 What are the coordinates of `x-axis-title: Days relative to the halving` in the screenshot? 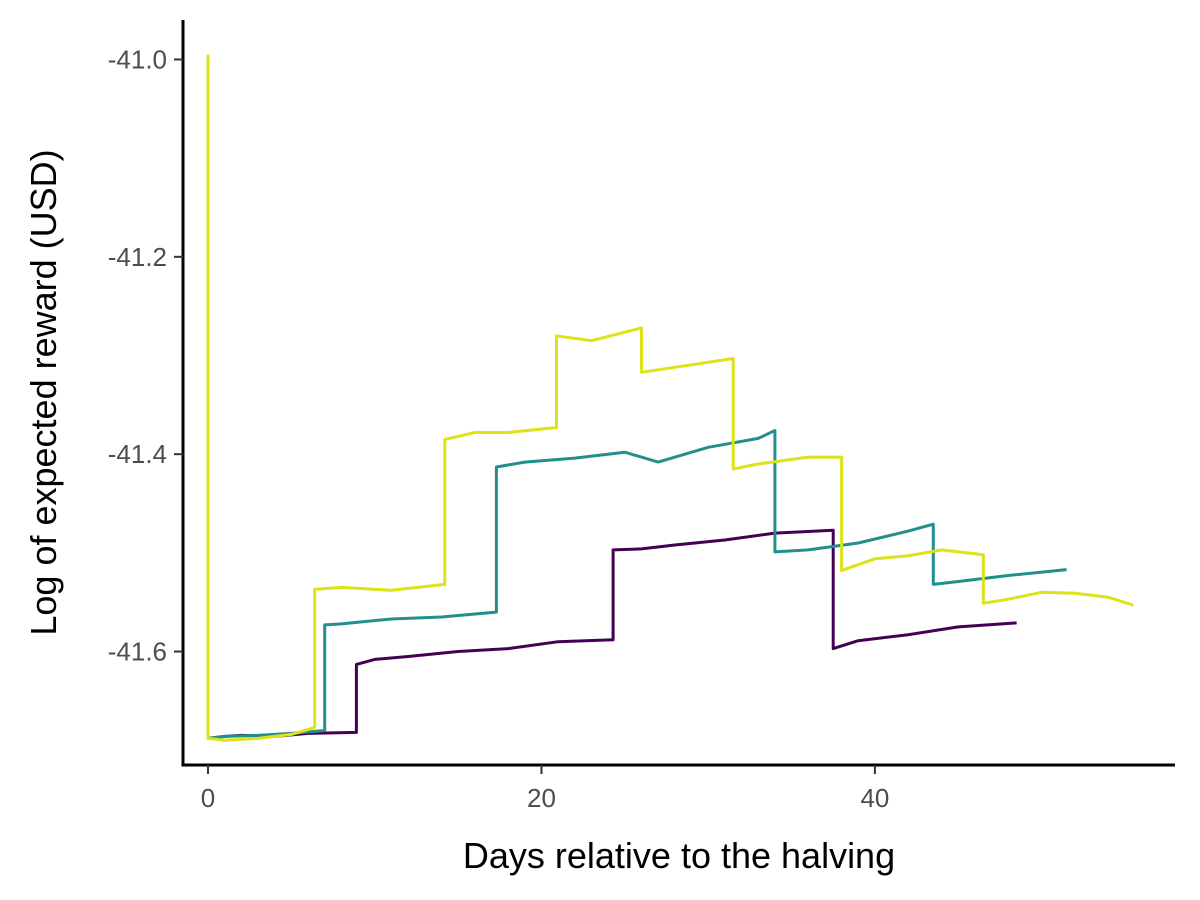 It's located at (679, 855).